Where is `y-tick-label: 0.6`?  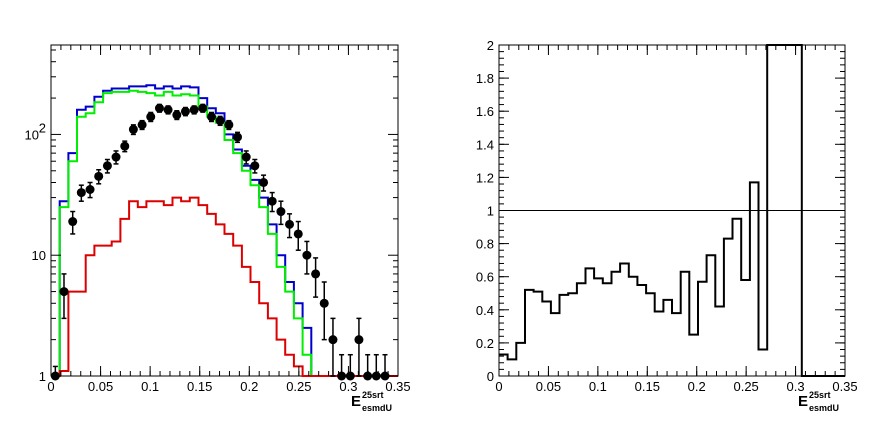 y-tick-label: 0.6 is located at coordinates (485, 277).